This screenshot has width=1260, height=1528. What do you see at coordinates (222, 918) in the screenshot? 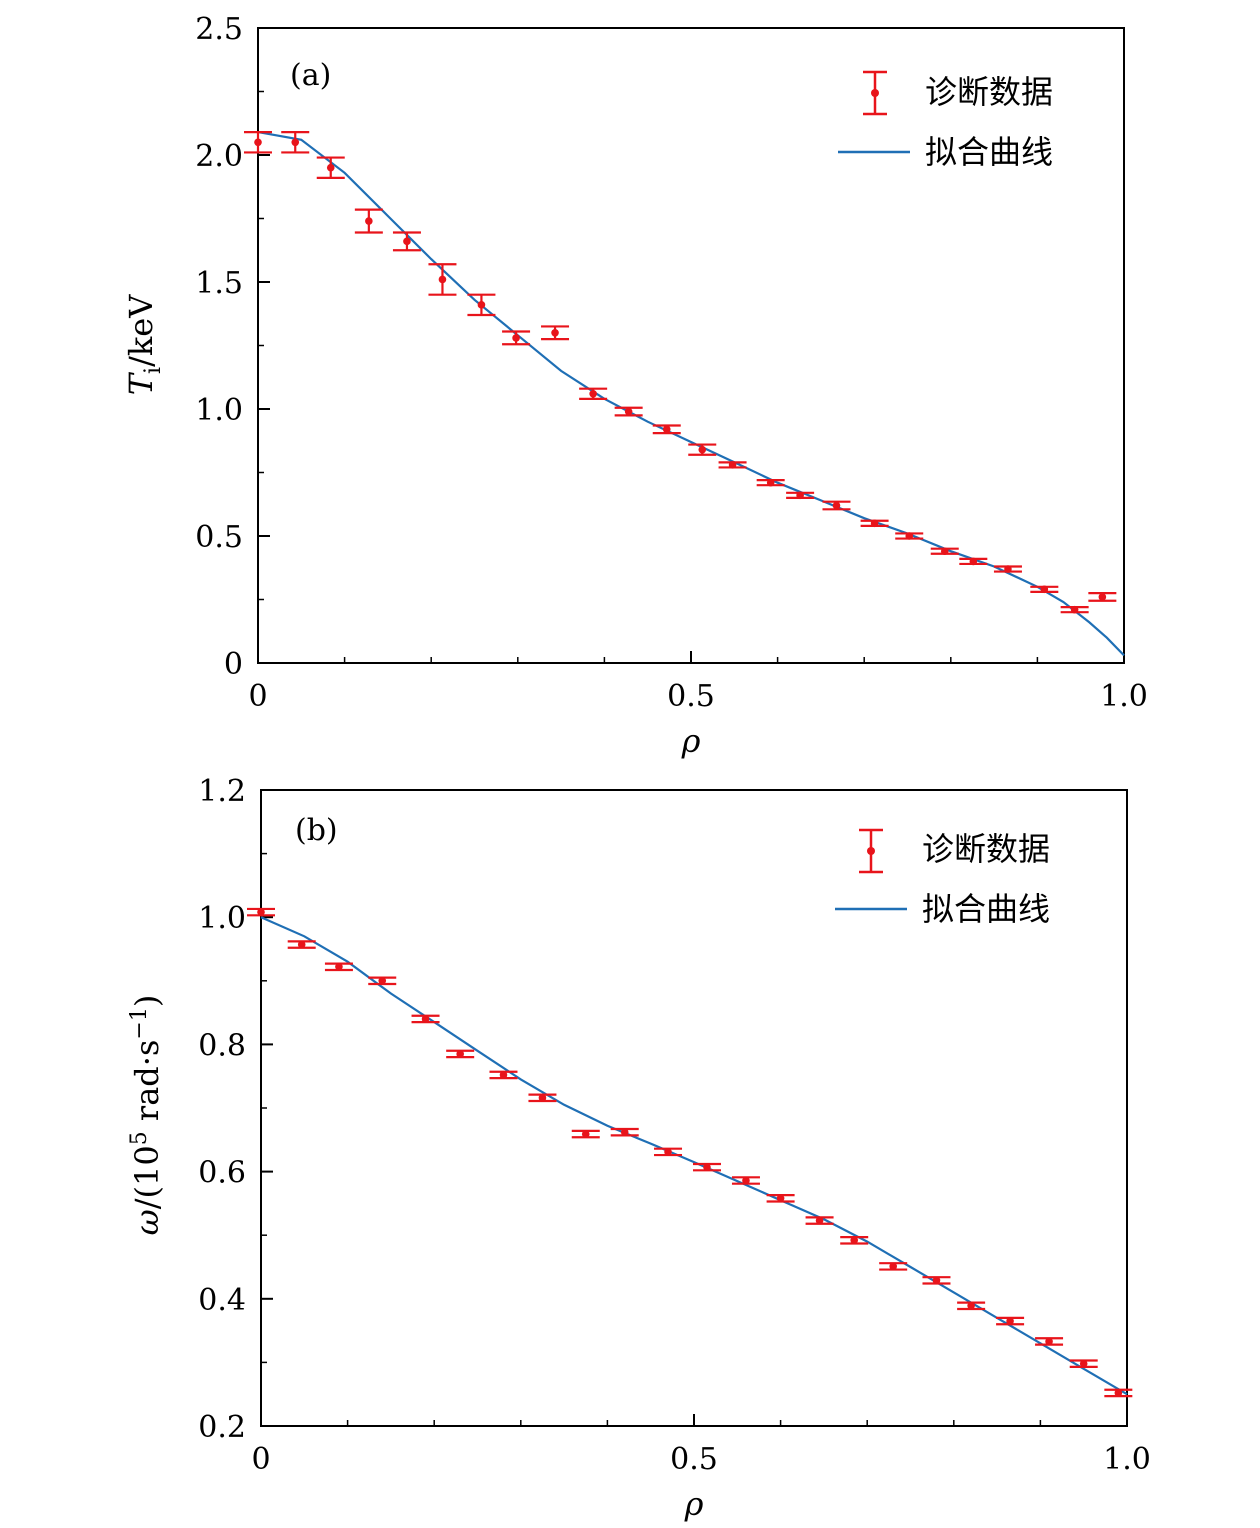
I see `panel-b-y-tick-label: 1.0` at bounding box center [222, 918].